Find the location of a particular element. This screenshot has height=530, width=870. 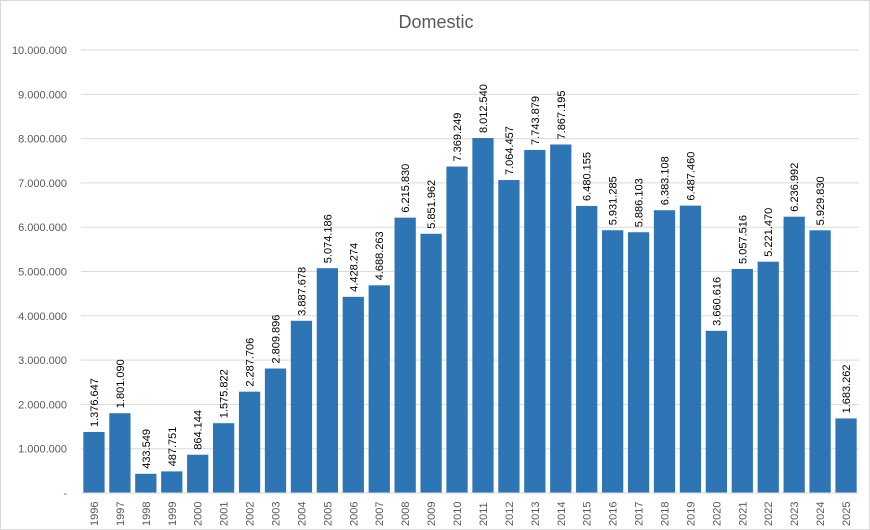

data-label: 6.487.460 is located at coordinates (691, 176).